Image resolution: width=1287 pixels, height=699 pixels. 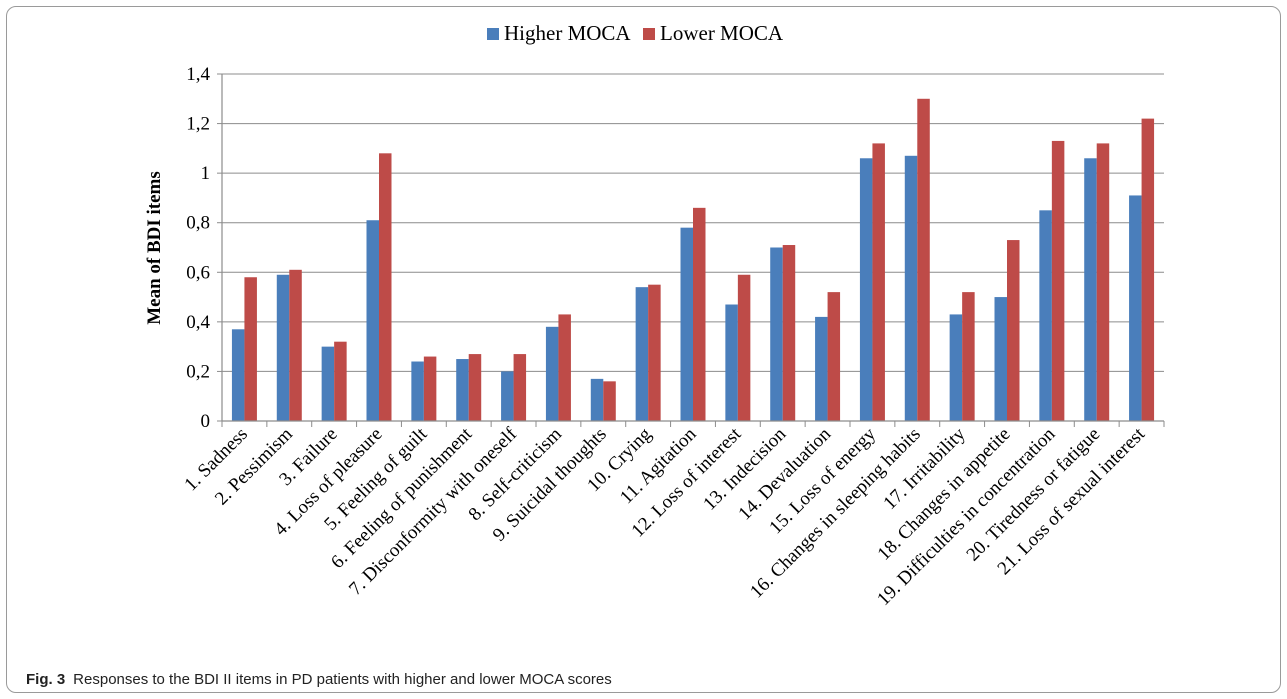 What do you see at coordinates (206, 421) in the screenshot?
I see `y-tick-label: 0` at bounding box center [206, 421].